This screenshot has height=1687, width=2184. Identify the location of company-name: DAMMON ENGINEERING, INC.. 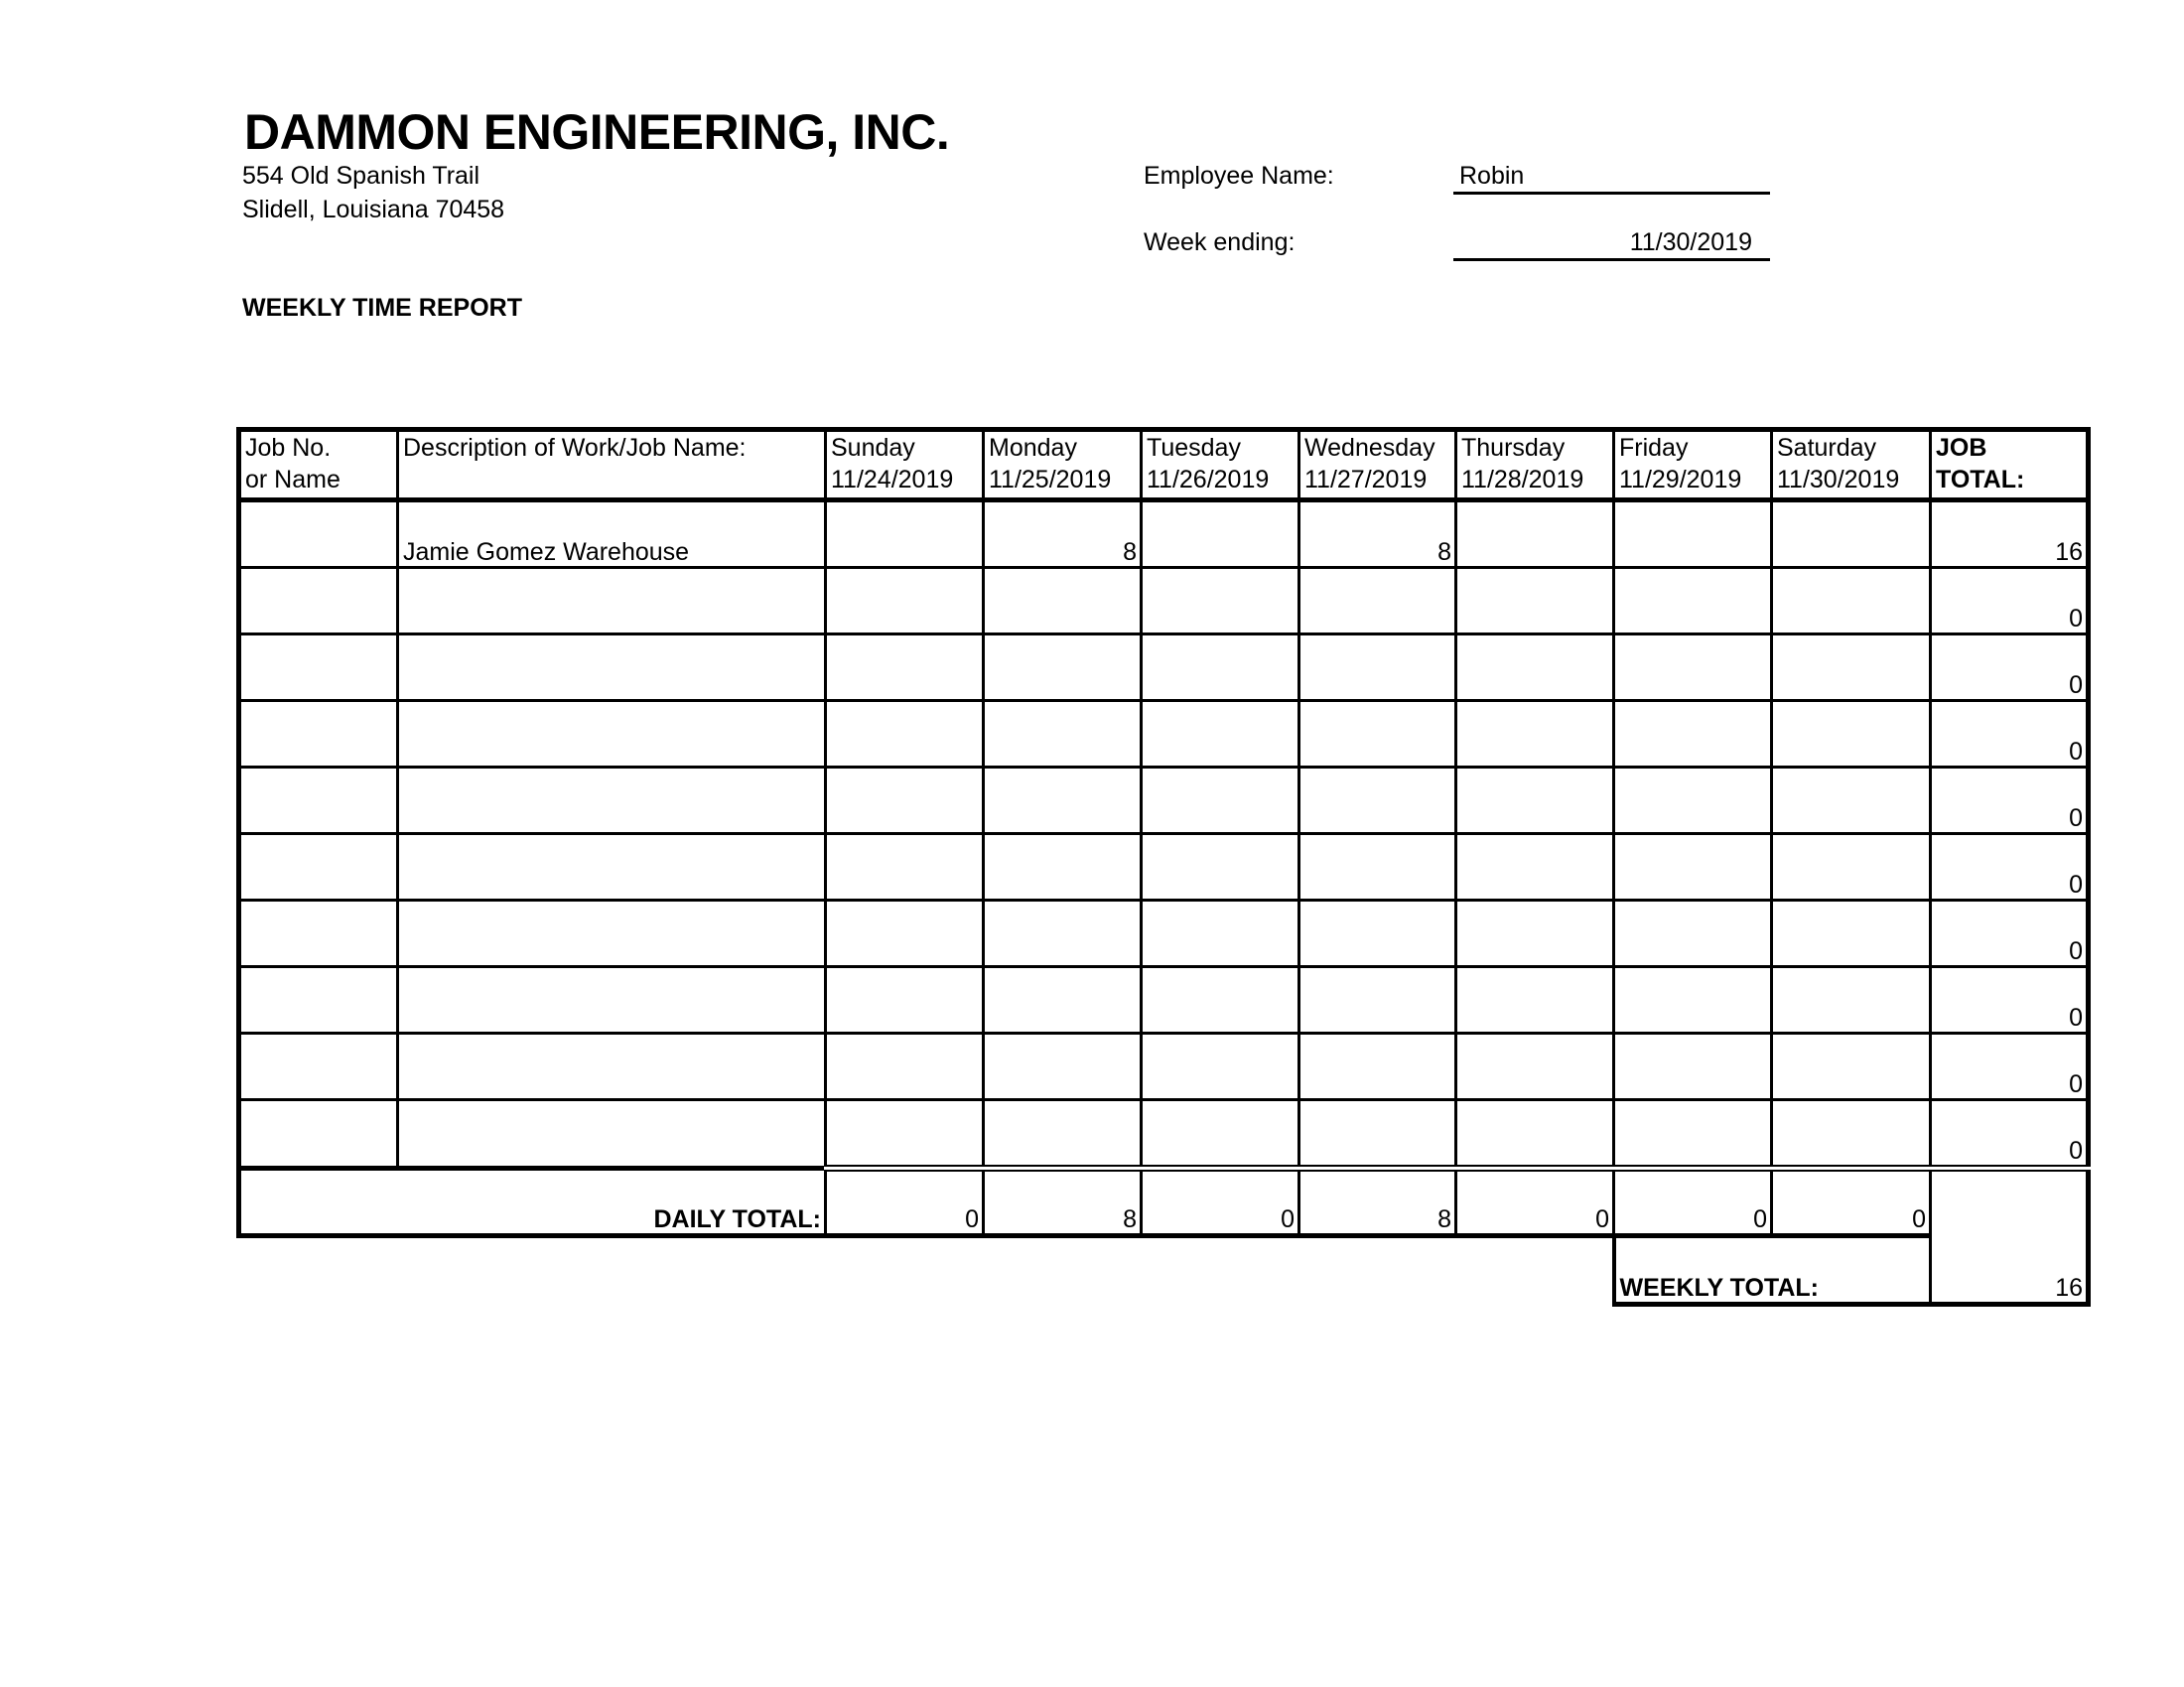
(597, 132).